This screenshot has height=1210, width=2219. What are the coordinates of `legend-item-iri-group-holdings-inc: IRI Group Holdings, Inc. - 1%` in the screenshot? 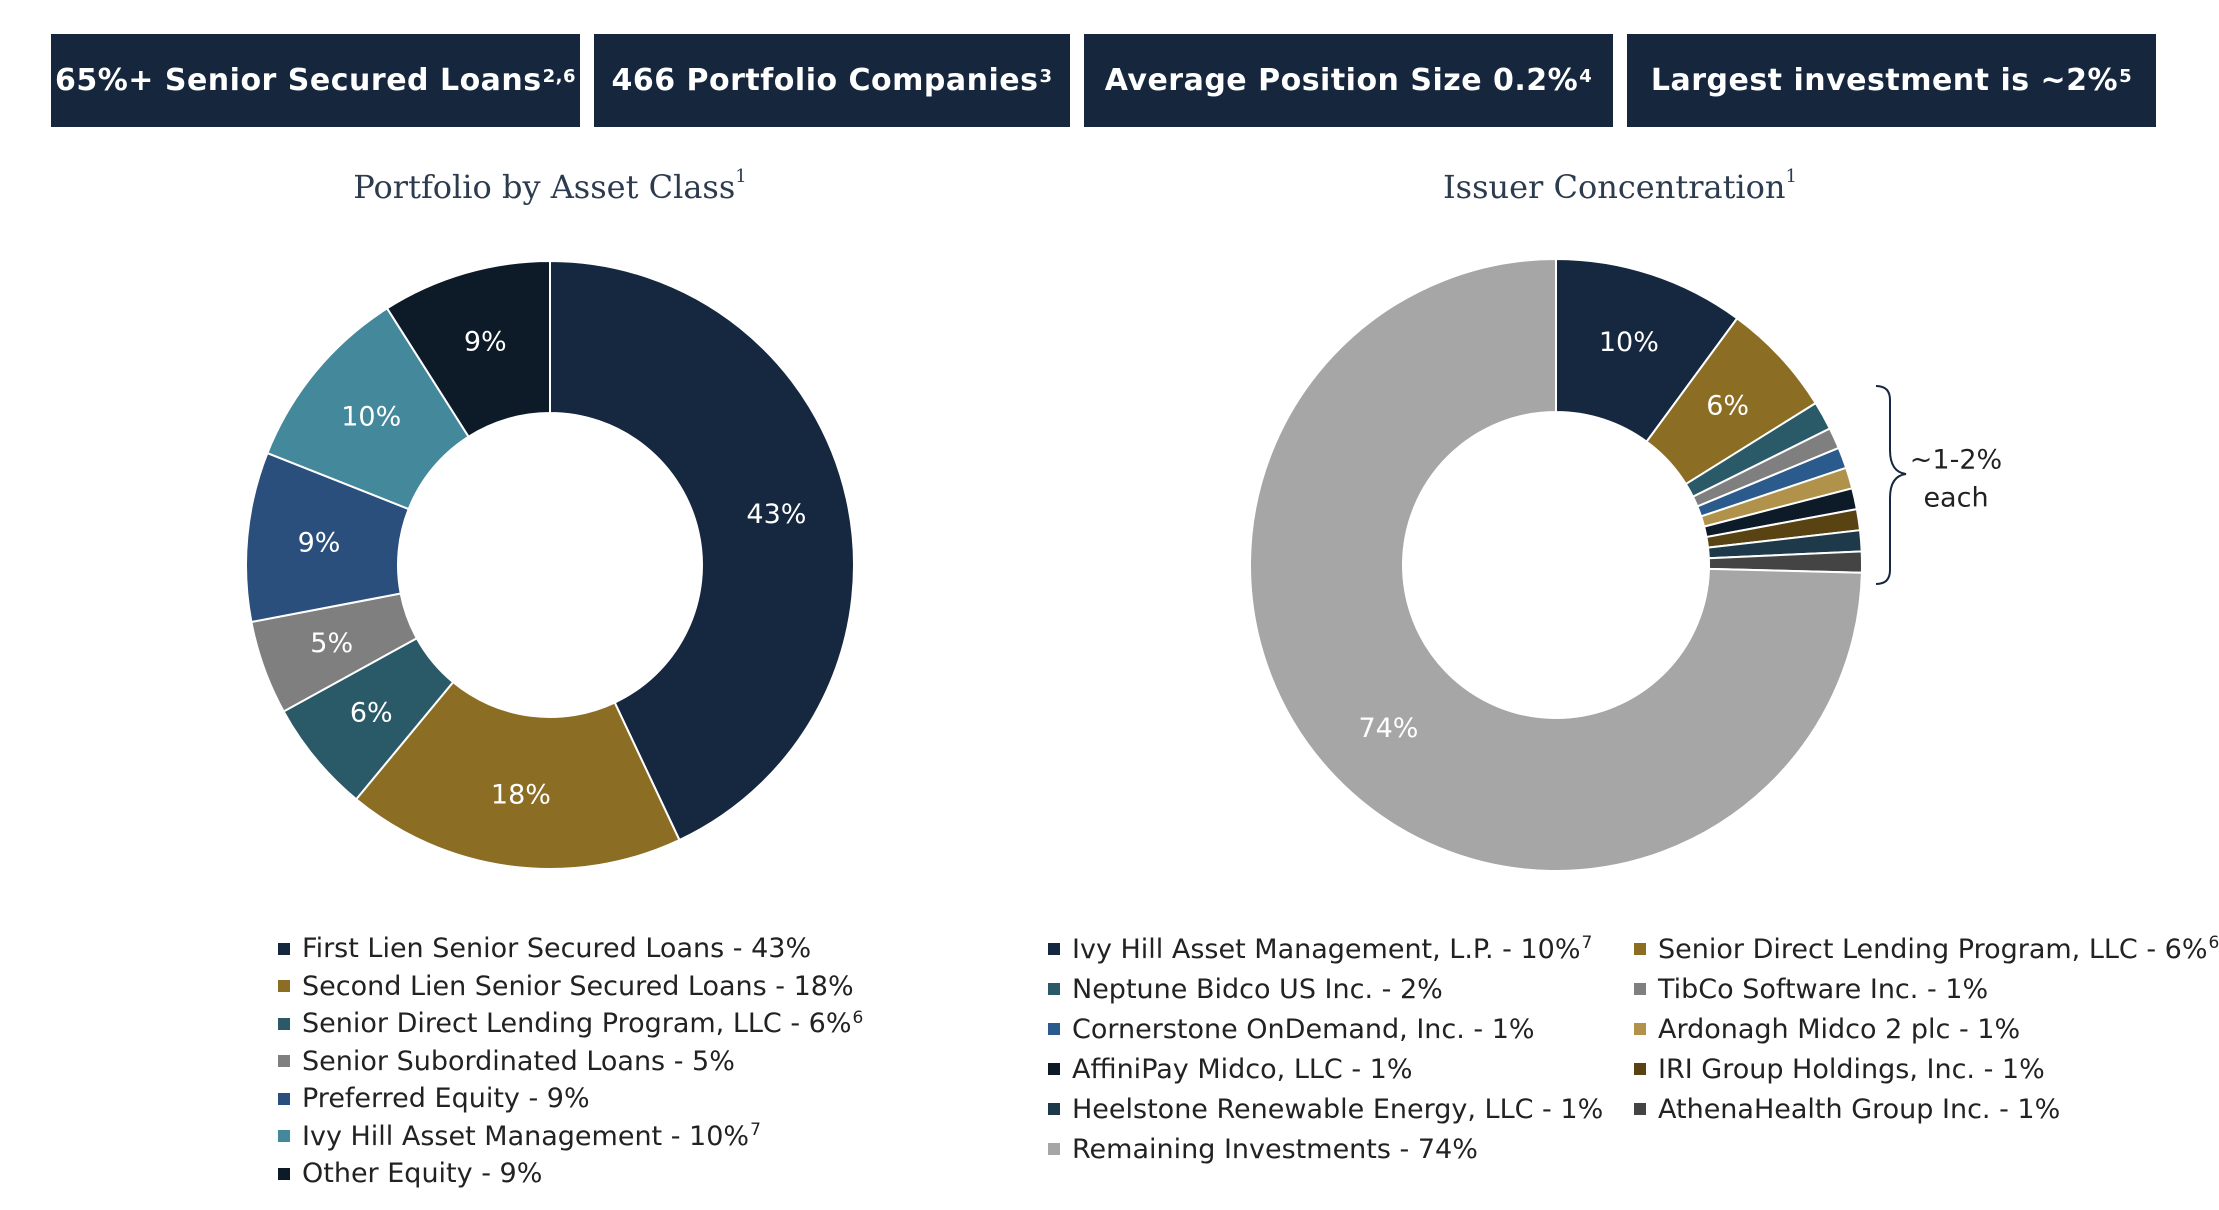 It's located at (1926, 1069).